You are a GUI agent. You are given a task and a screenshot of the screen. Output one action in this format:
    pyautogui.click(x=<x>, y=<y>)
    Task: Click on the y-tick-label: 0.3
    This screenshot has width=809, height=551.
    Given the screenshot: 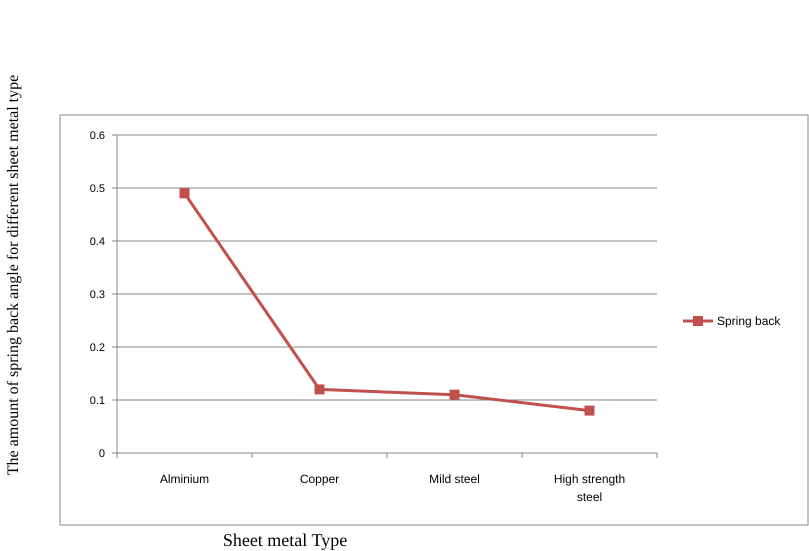 What is the action you would take?
    pyautogui.click(x=97, y=294)
    